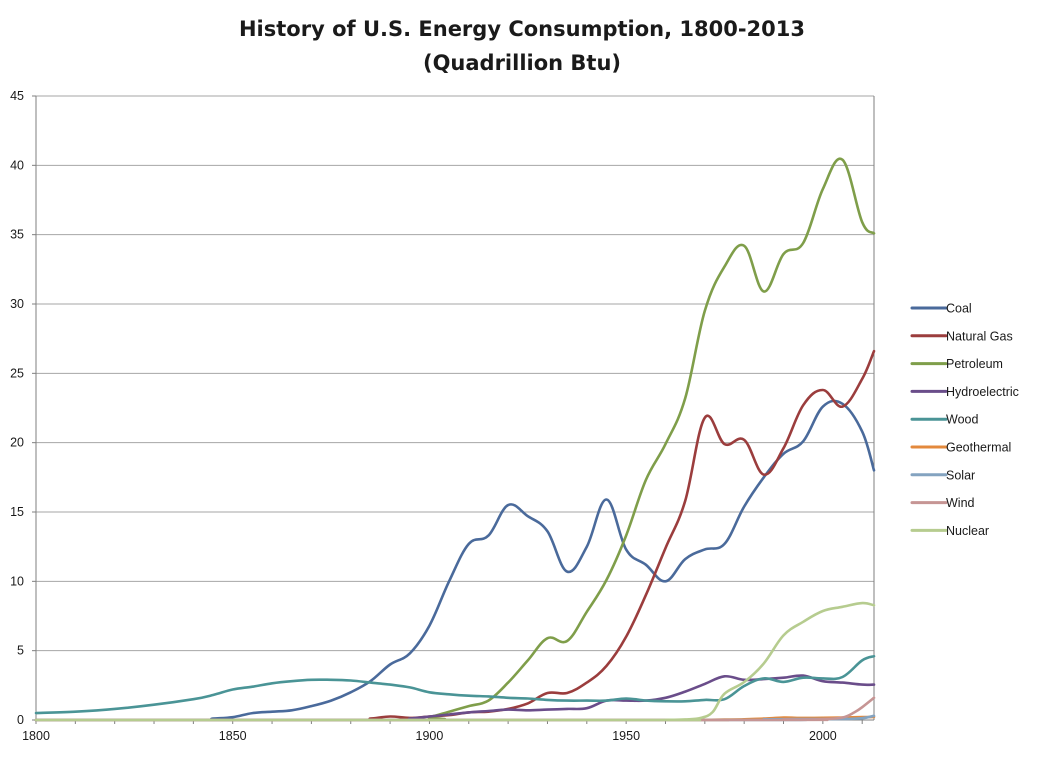 Image resolution: width=1040 pixels, height=758 pixels. Describe the element at coordinates (20, 720) in the screenshot. I see `y-tick-label: 0` at that location.